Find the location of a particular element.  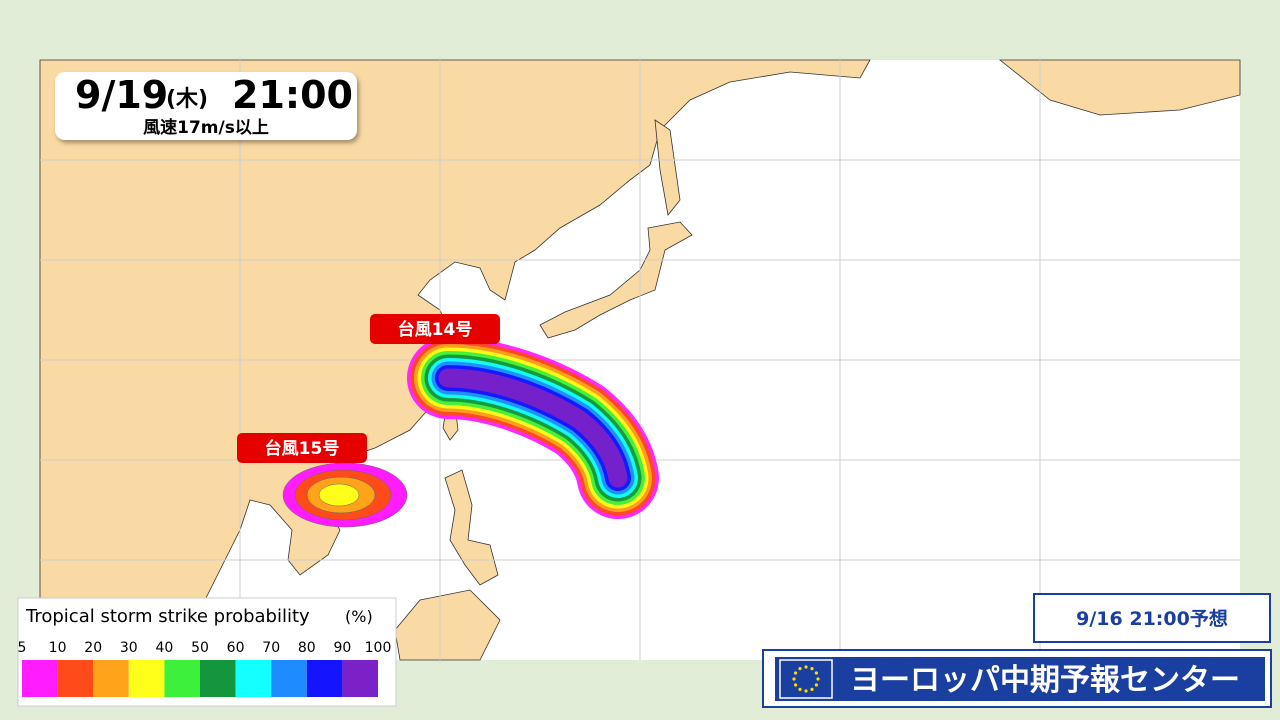

kamchatka is located at coordinates (1119, 87).